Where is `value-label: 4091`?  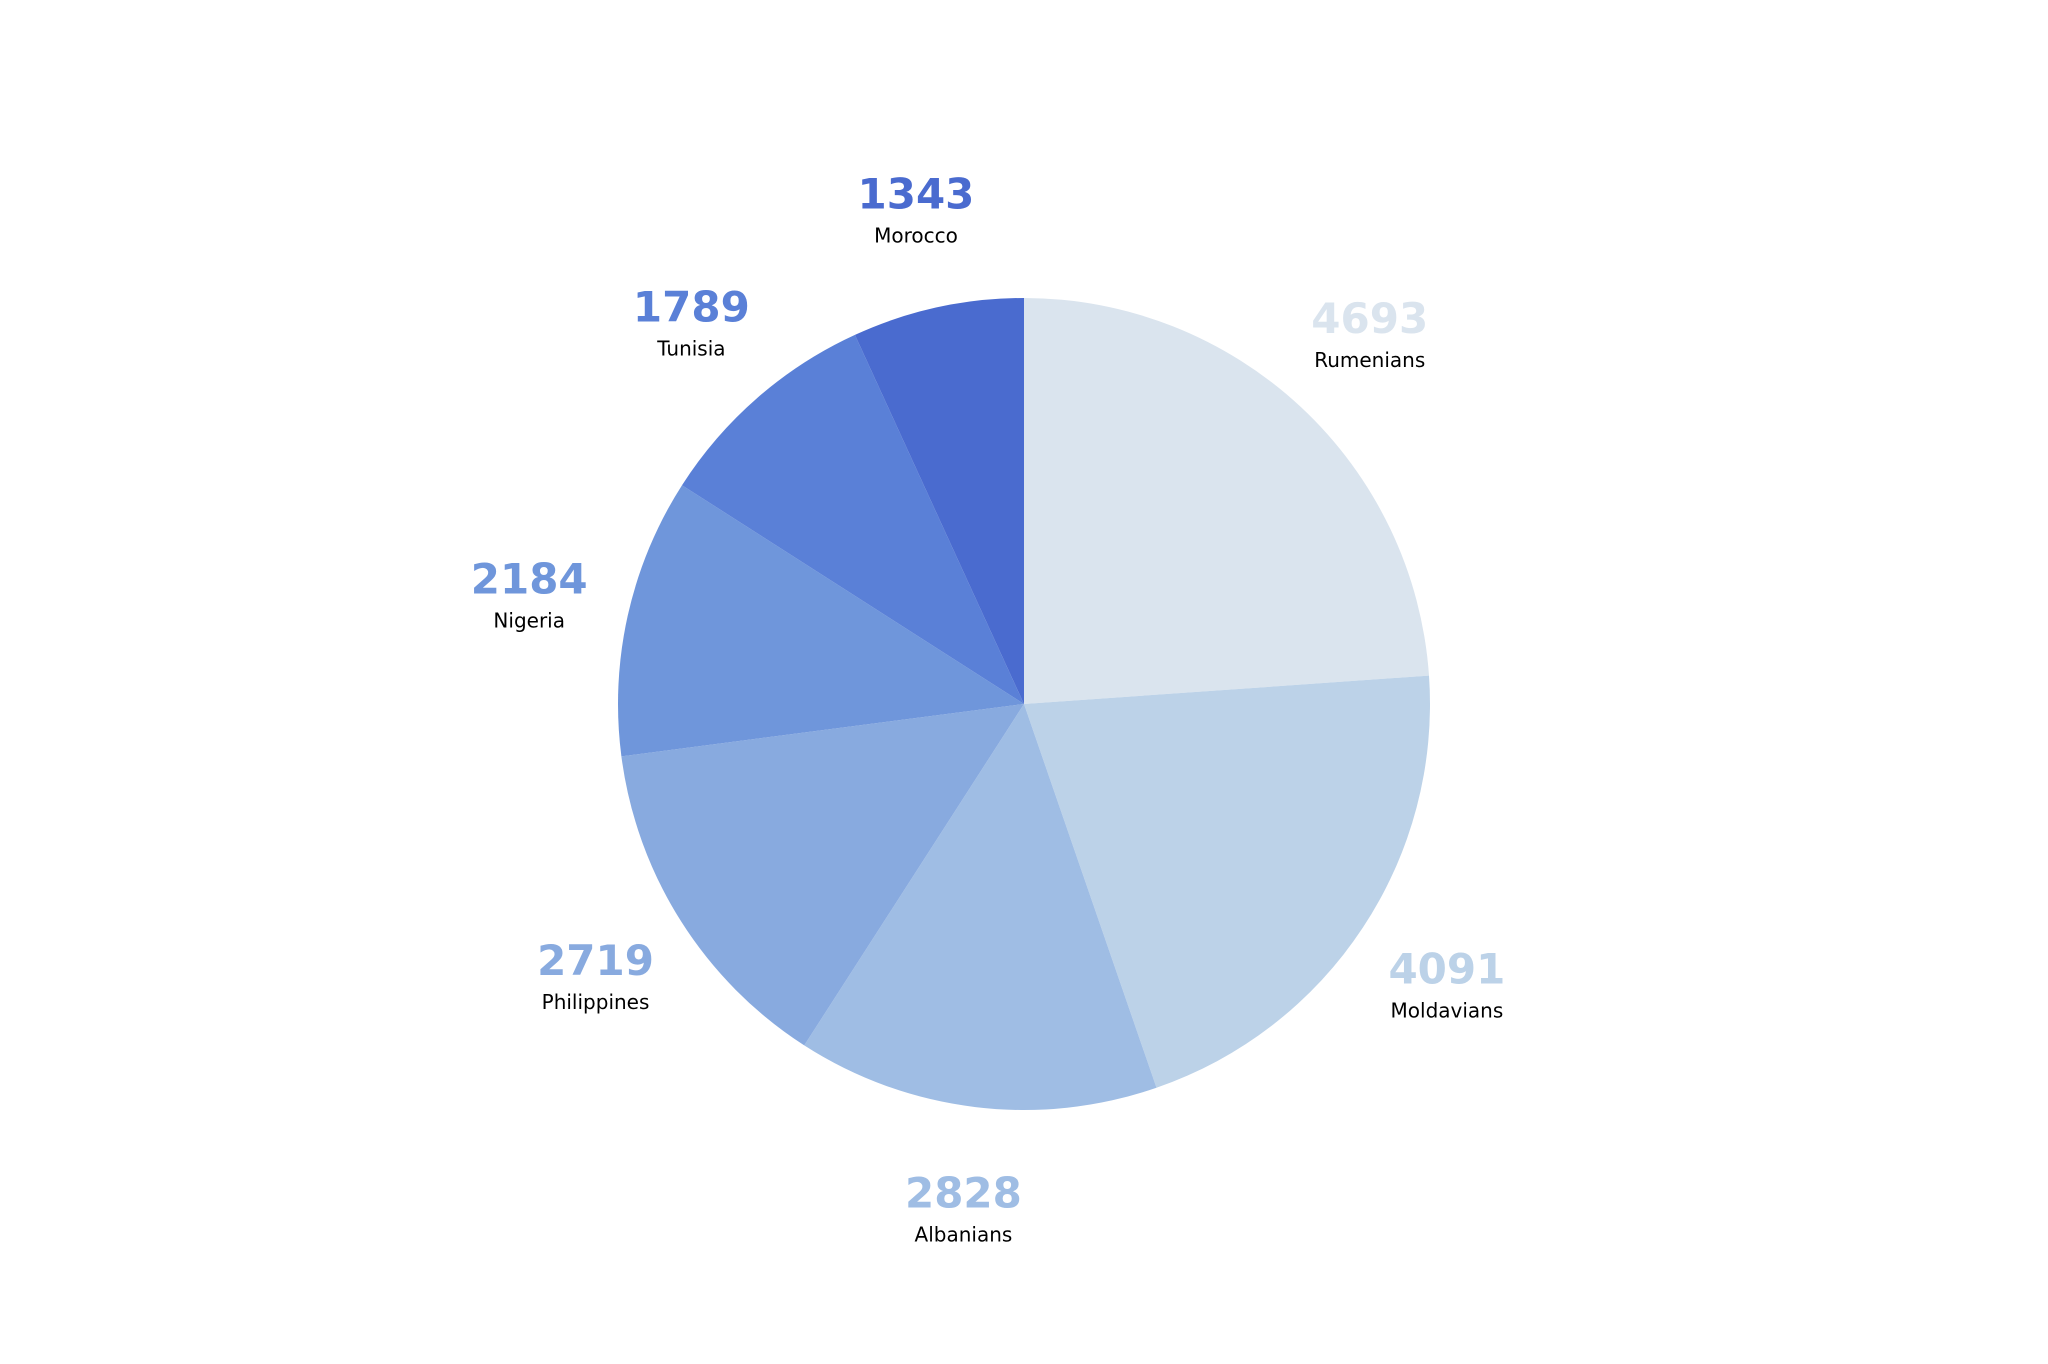 value-label: 4091 is located at coordinates (1446, 969).